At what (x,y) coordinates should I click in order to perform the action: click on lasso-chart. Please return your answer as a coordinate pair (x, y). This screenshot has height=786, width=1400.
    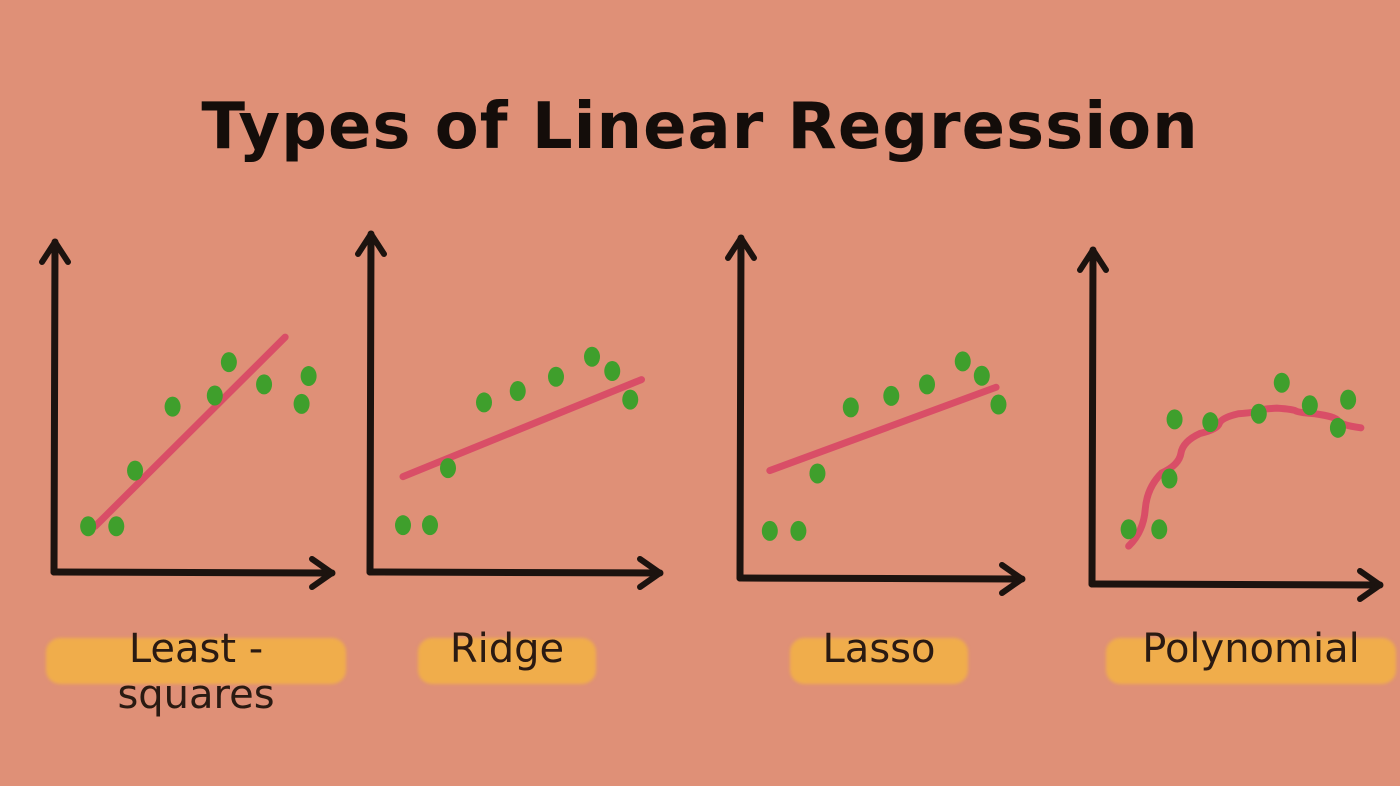
    Looking at the image, I should click on (875, 415).